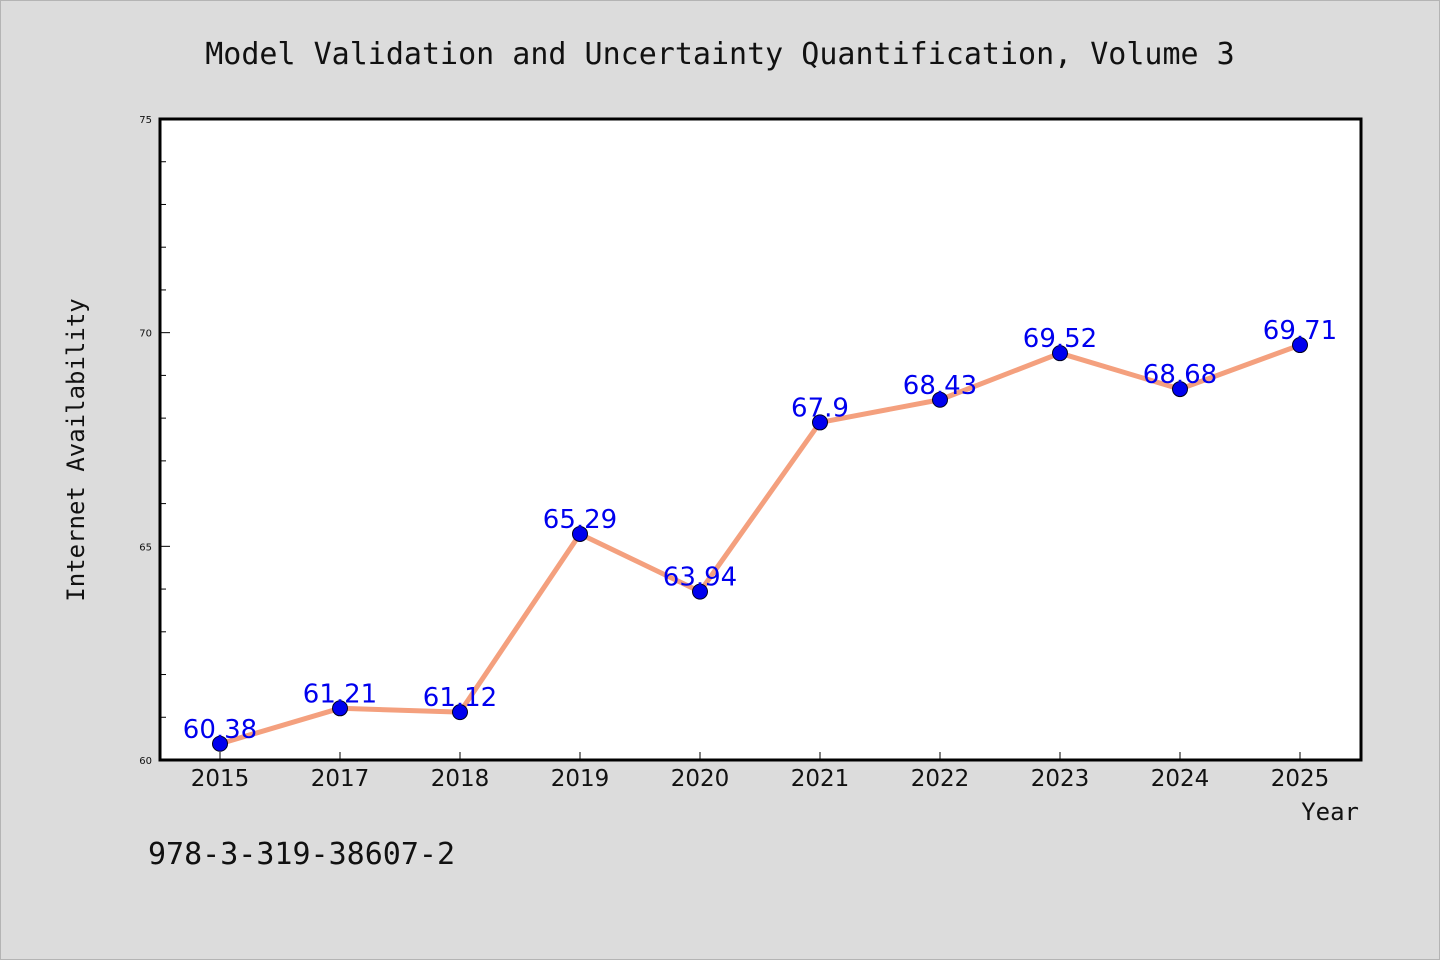  Describe the element at coordinates (340, 779) in the screenshot. I see `x-tick-label: 2017` at that location.